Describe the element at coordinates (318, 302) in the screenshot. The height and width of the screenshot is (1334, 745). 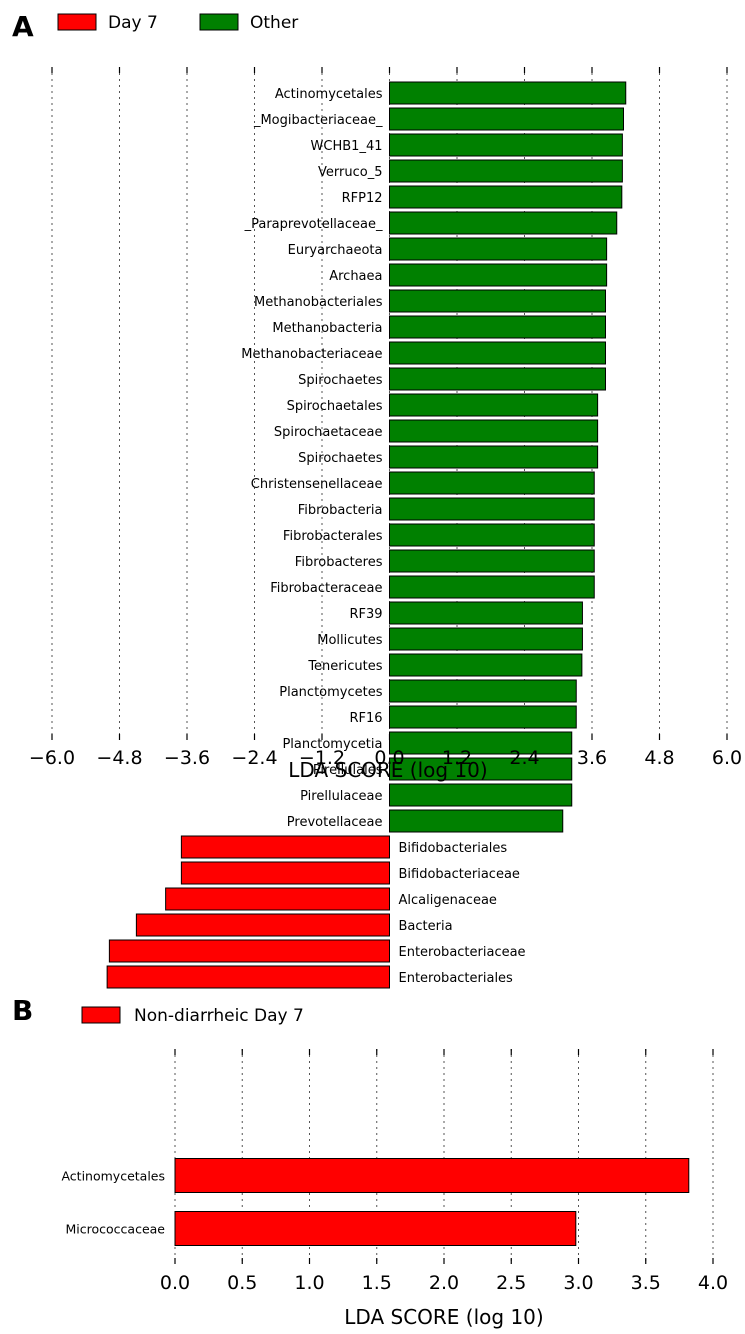
I see `panel-a-bar-label: Methanobacteriales` at that location.